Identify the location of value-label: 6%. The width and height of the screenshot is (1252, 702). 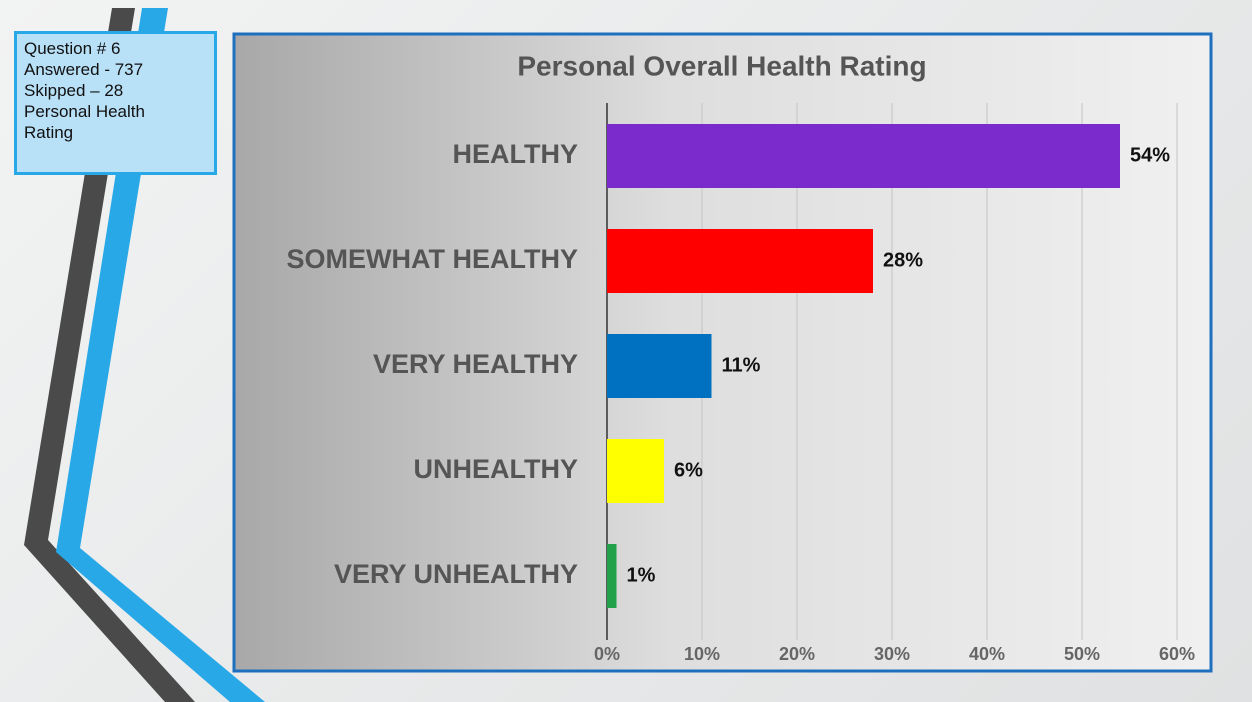
(688, 470).